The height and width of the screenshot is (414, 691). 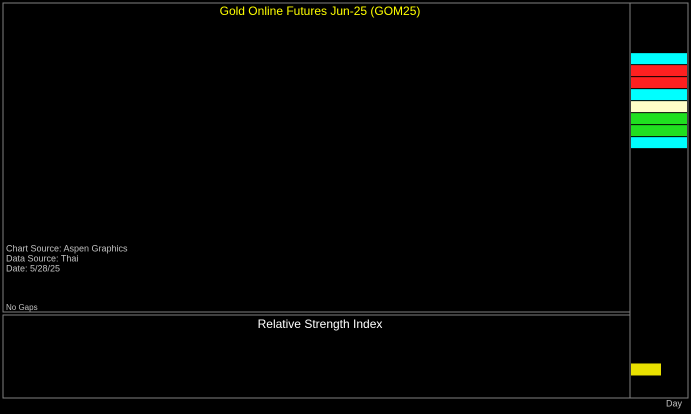 What do you see at coordinates (22, 307) in the screenshot?
I see `footnote: No Gaps` at bounding box center [22, 307].